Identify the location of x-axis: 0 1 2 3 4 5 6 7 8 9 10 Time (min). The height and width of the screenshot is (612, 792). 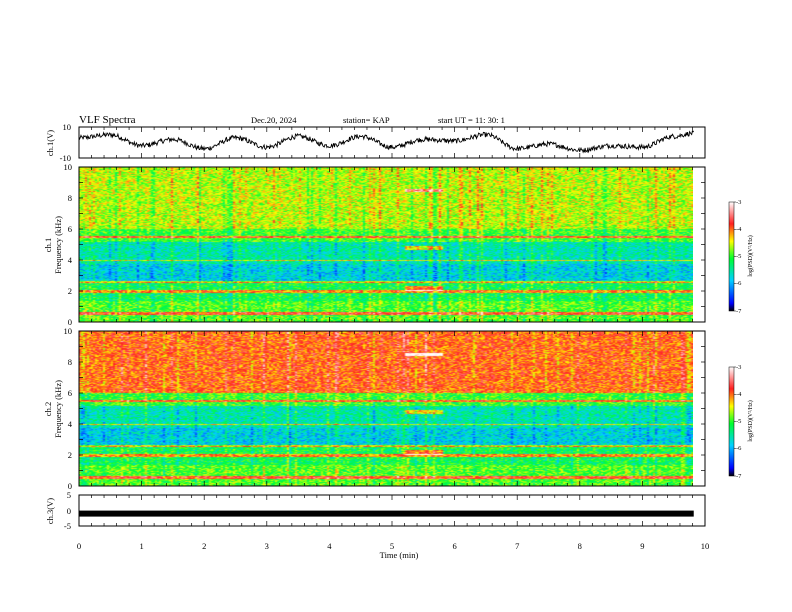
(393, 550).